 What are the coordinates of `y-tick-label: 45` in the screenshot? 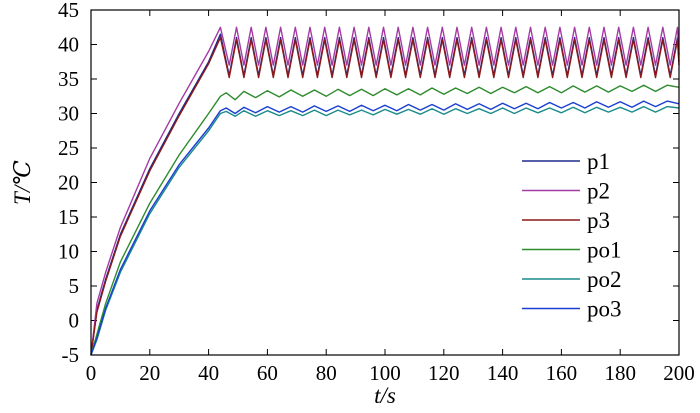 It's located at (68, 11).